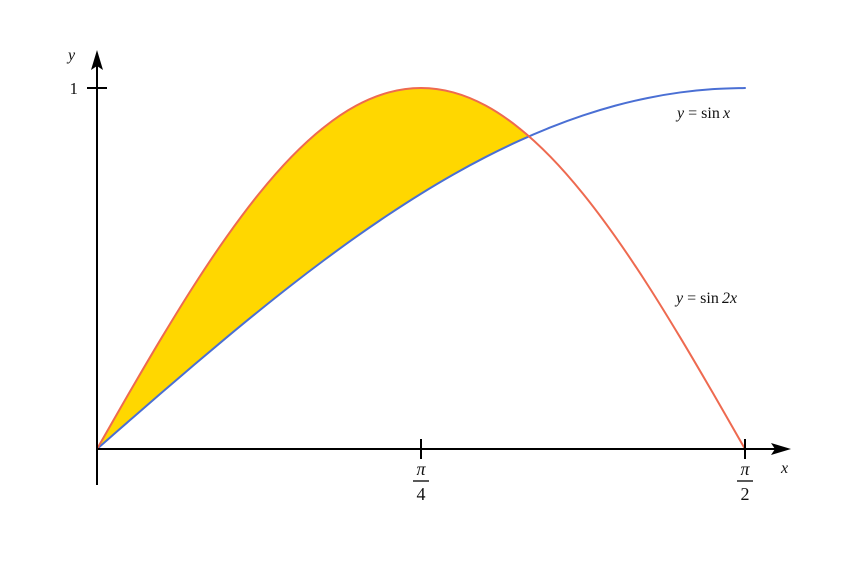 The height and width of the screenshot is (570, 854). Describe the element at coordinates (725, 113) in the screenshot. I see `series-label-0-arg: x` at that location.